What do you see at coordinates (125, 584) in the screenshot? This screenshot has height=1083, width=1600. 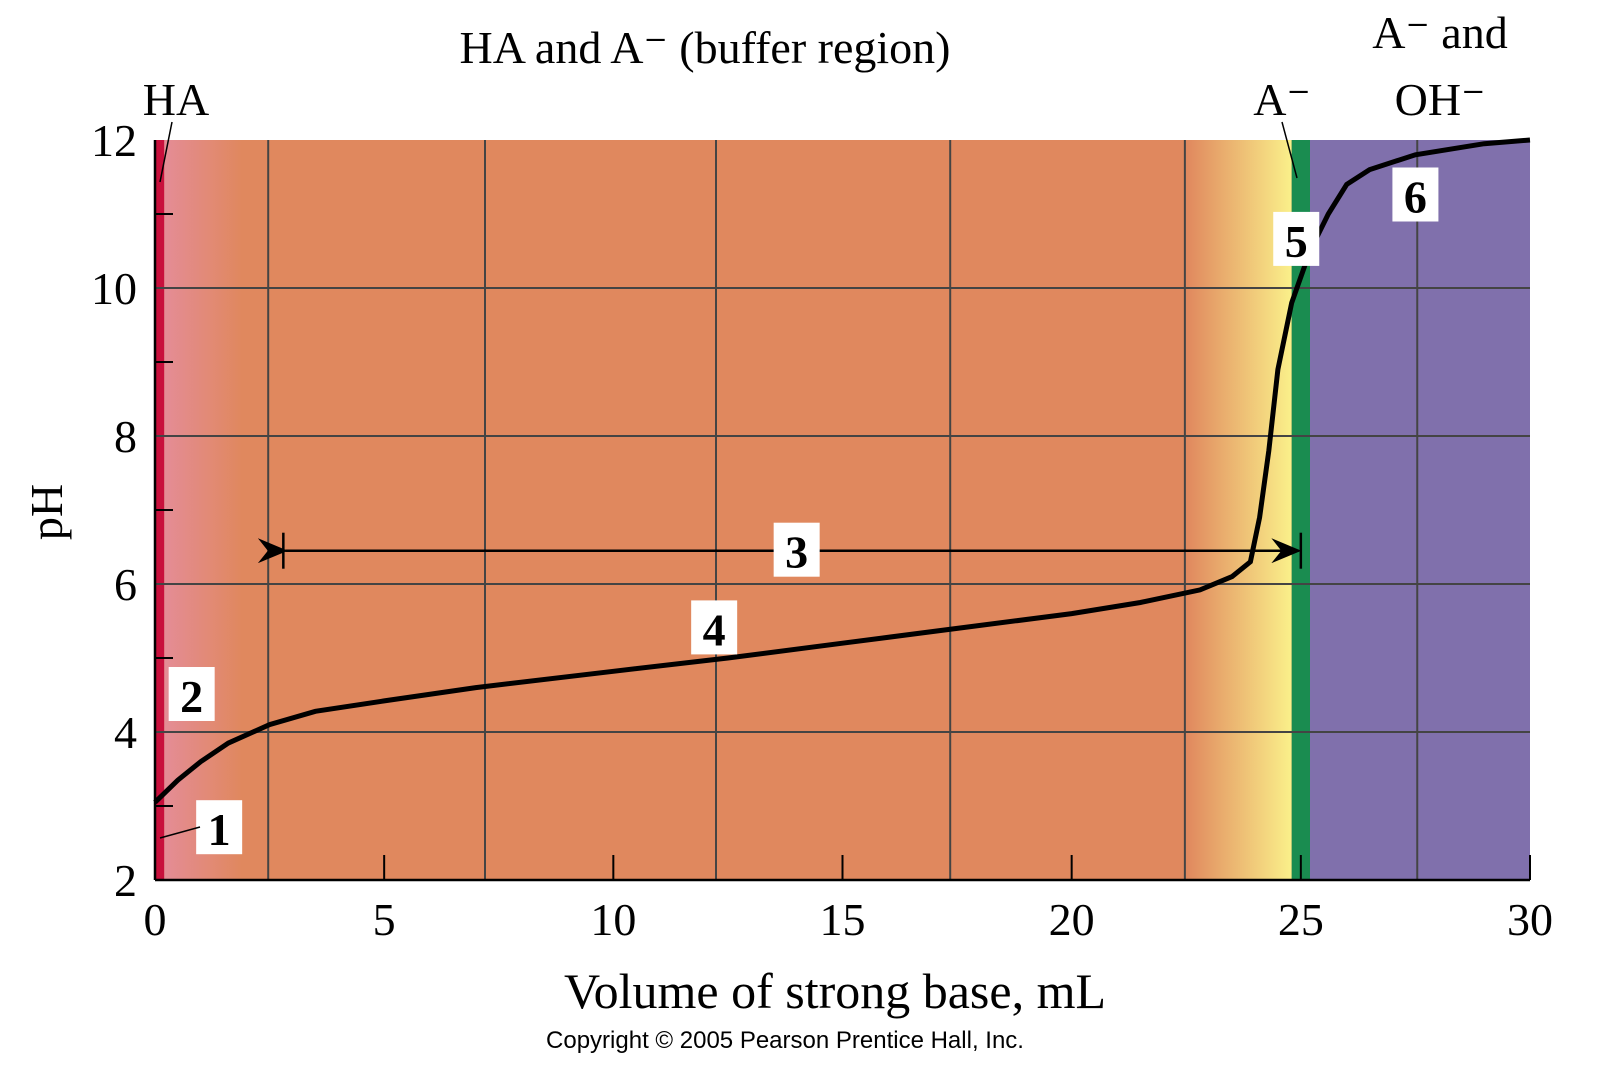 I see `y-tick-label: 6` at bounding box center [125, 584].